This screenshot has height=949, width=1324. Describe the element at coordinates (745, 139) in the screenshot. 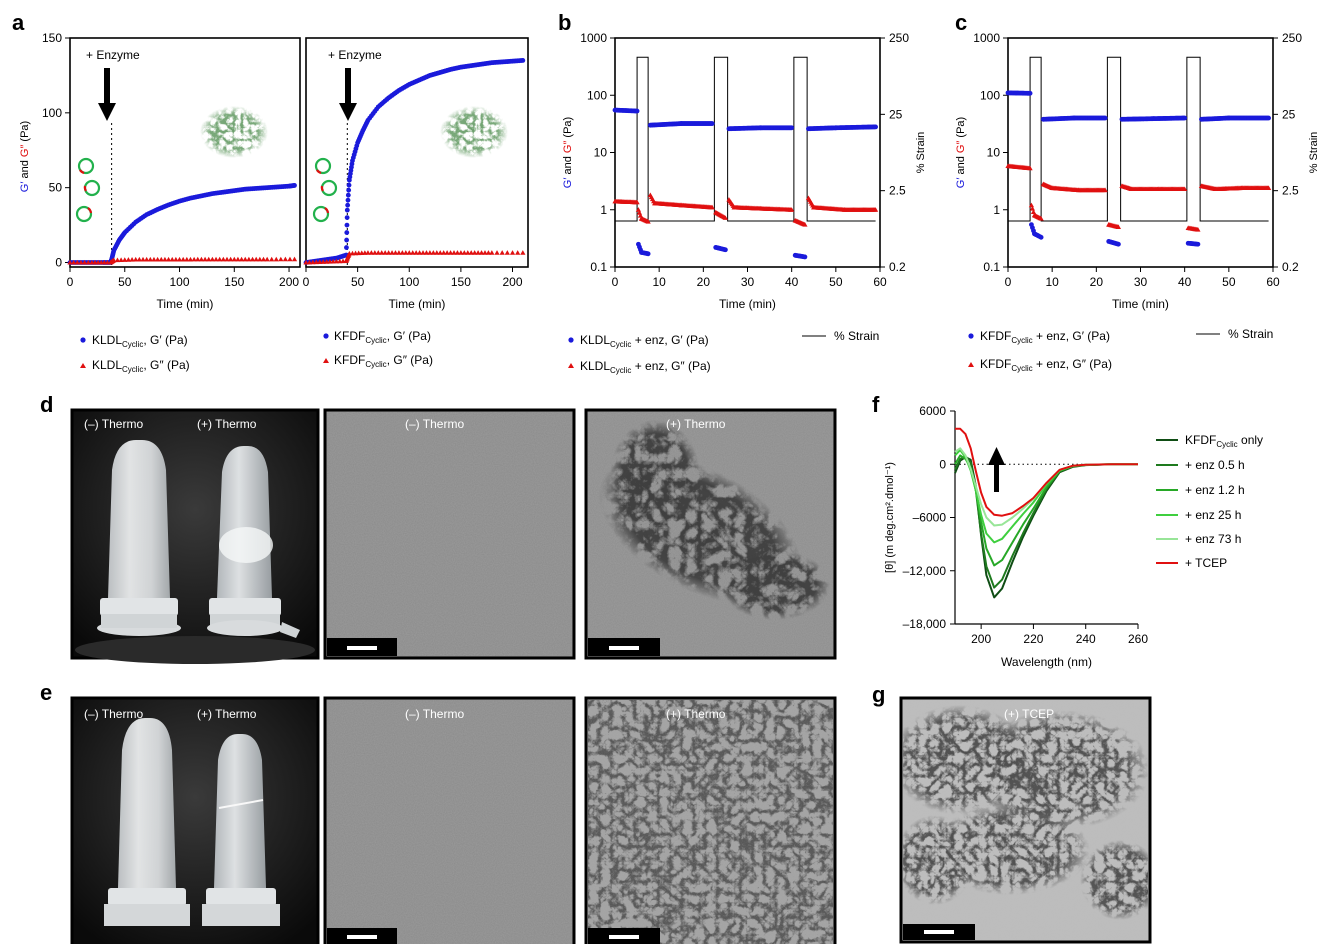

I see `strain-line` at that location.